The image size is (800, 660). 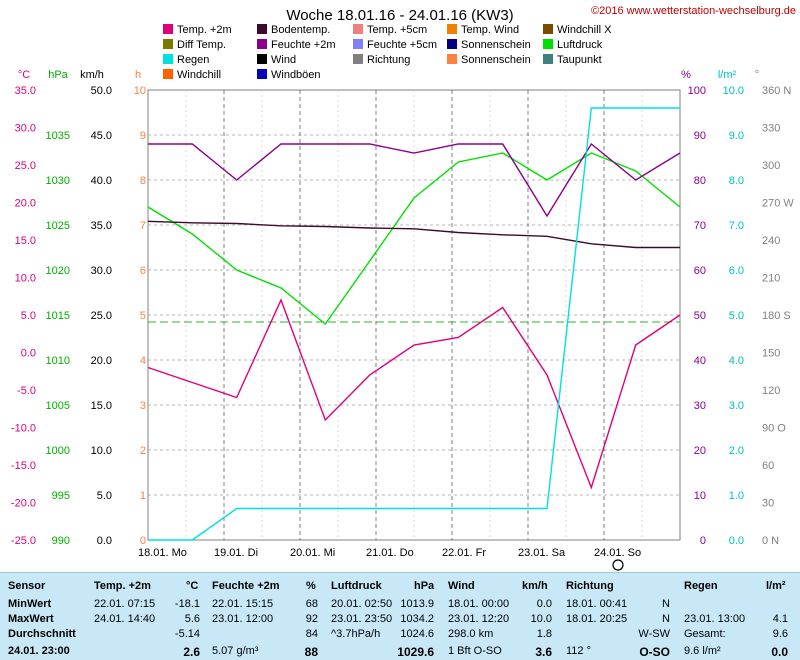 What do you see at coordinates (61, 496) in the screenshot?
I see `axis-tick-label: 995` at bounding box center [61, 496].